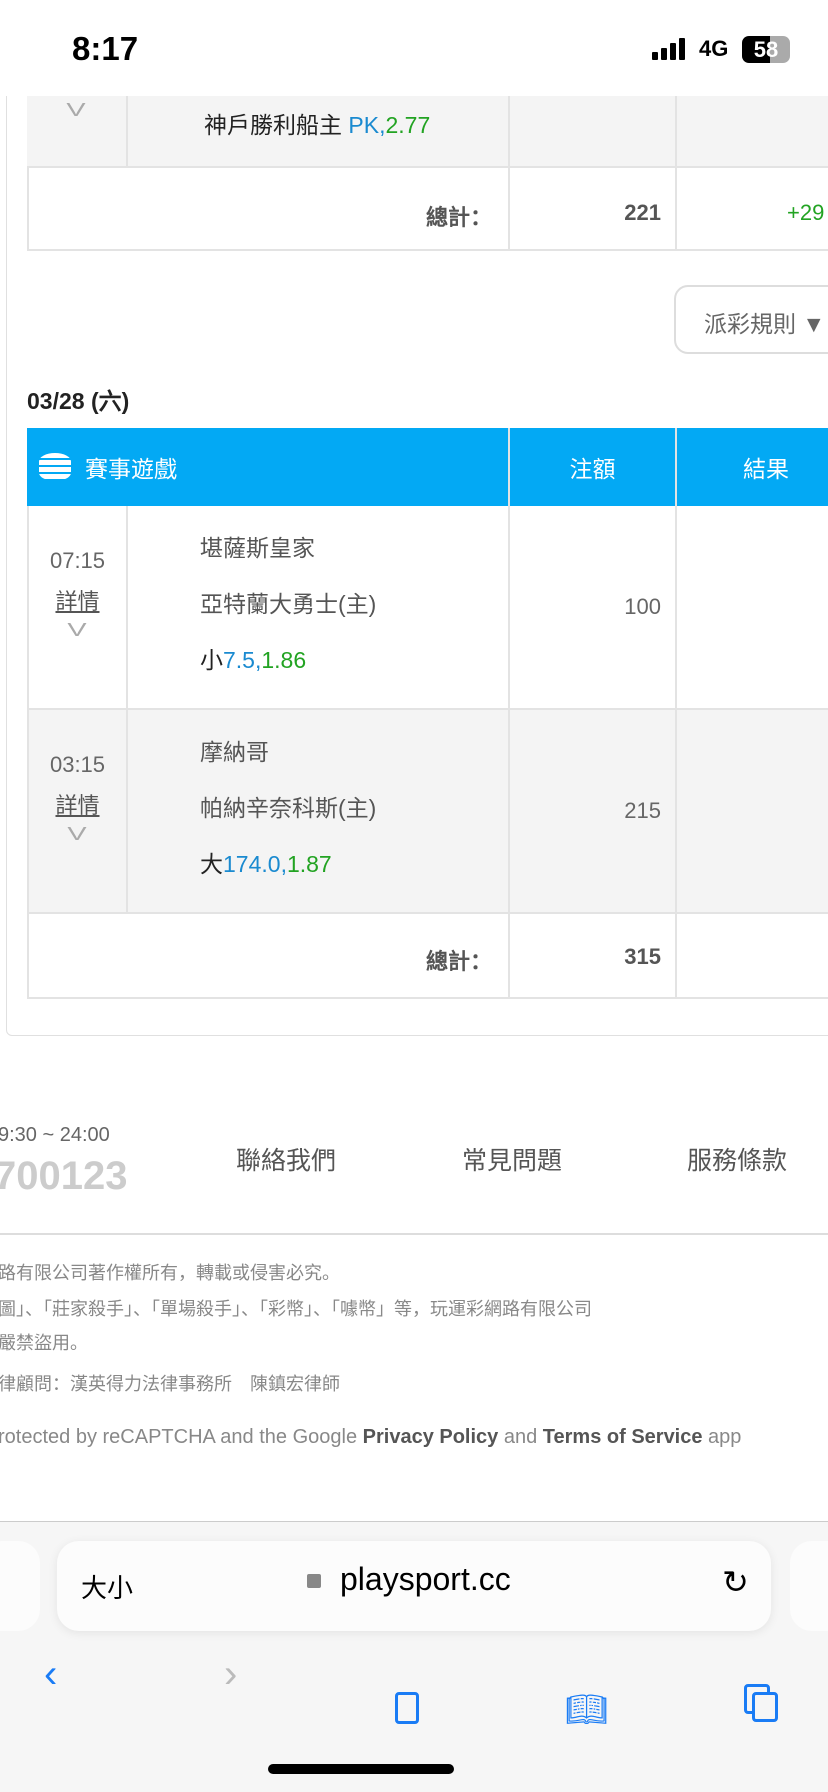 This screenshot has width=828, height=1792. What do you see at coordinates (234, 752) in the screenshot?
I see `away-team: 摩納哥` at bounding box center [234, 752].